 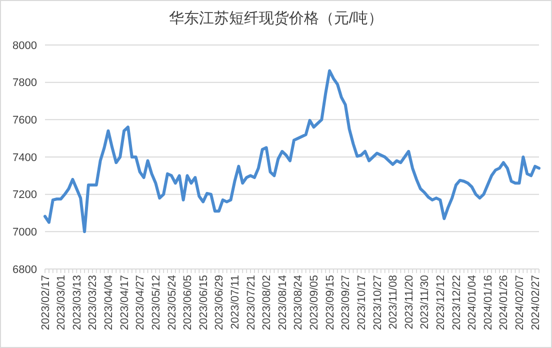 What do you see at coordinates (276, 18) in the screenshot?
I see `chart-title: 华东江苏短纤现货价格（元/吨）` at bounding box center [276, 18].